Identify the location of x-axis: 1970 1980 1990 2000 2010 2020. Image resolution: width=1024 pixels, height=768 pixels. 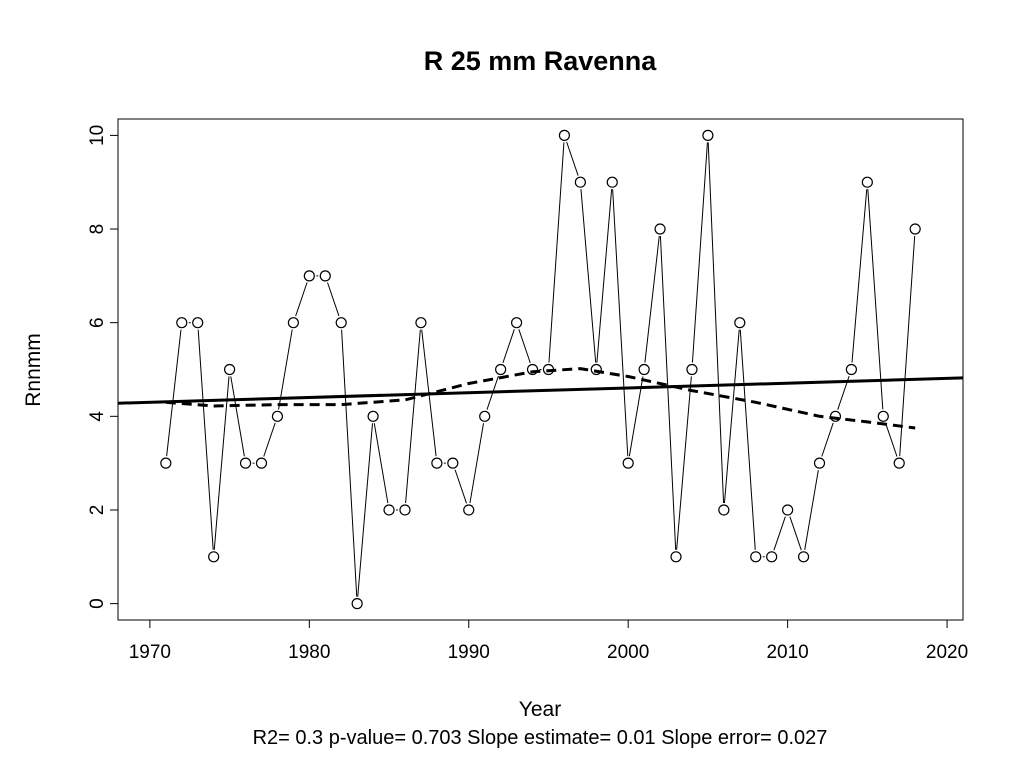
(548, 641).